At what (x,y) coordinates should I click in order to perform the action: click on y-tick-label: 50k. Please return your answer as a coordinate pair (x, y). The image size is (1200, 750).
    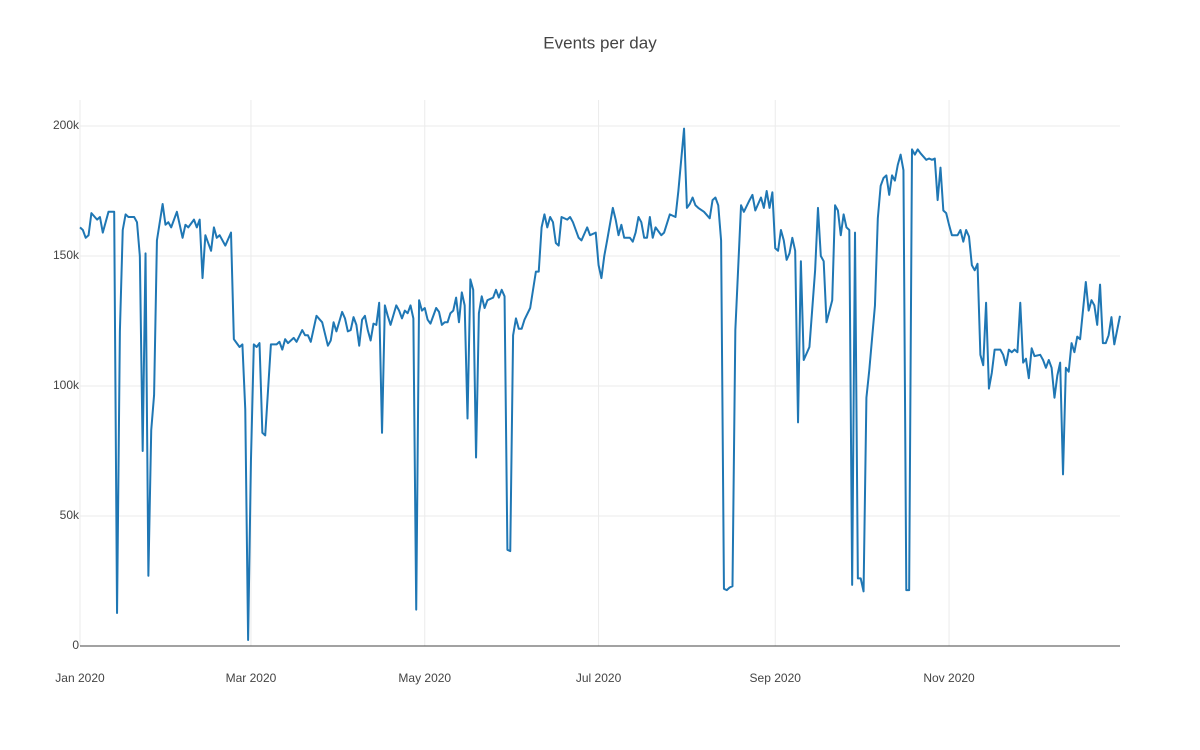
    Looking at the image, I should click on (70, 515).